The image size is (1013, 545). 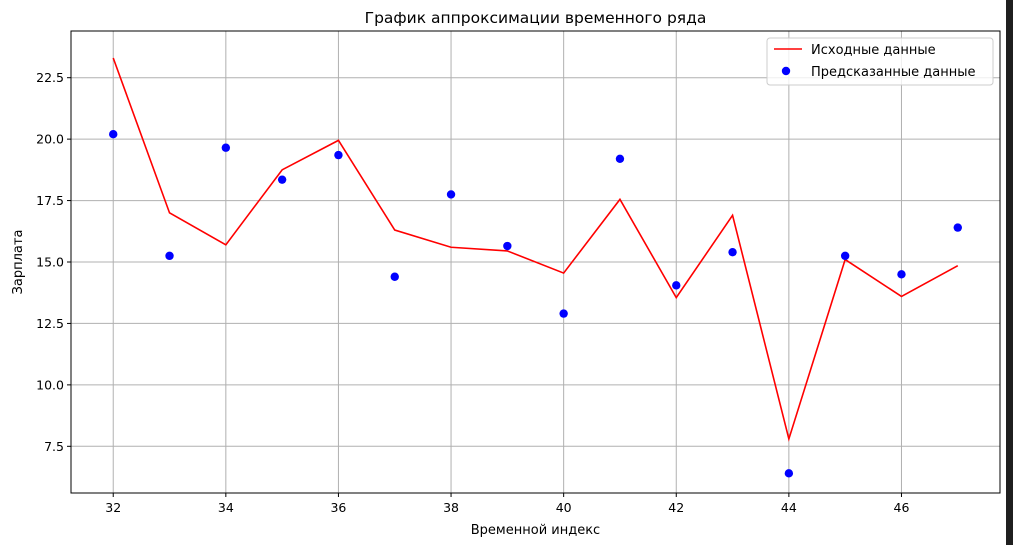 I want to click on y-tick-label: 15.0, so click(x=50, y=262).